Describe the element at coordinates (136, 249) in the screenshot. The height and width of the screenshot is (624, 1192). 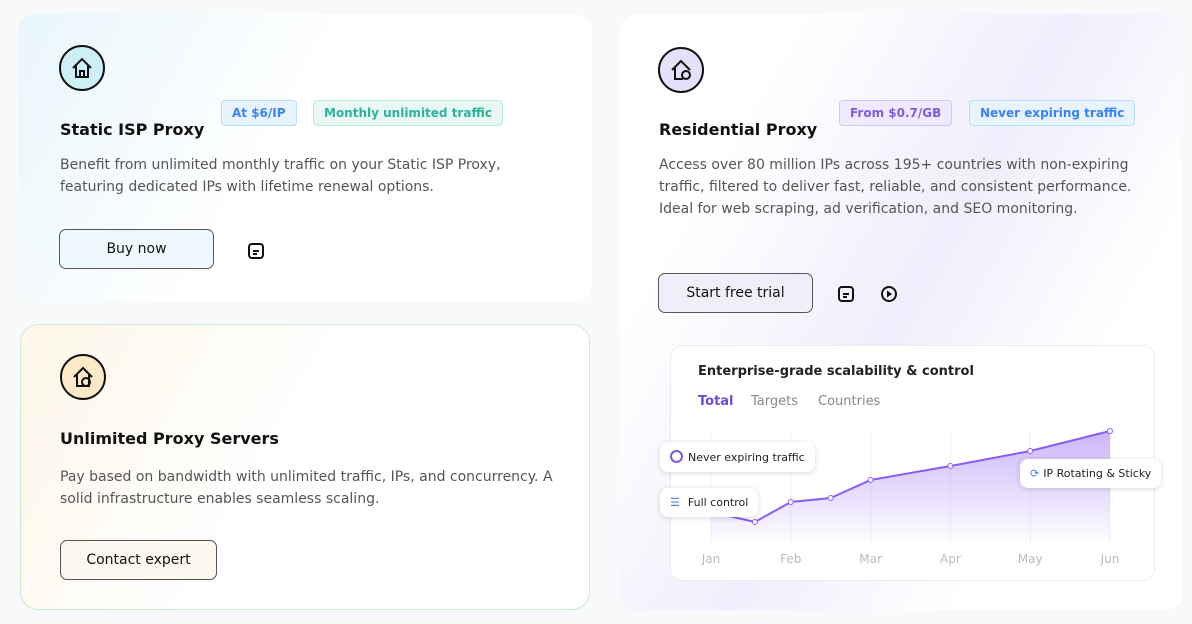
I see `button: Buy now` at that location.